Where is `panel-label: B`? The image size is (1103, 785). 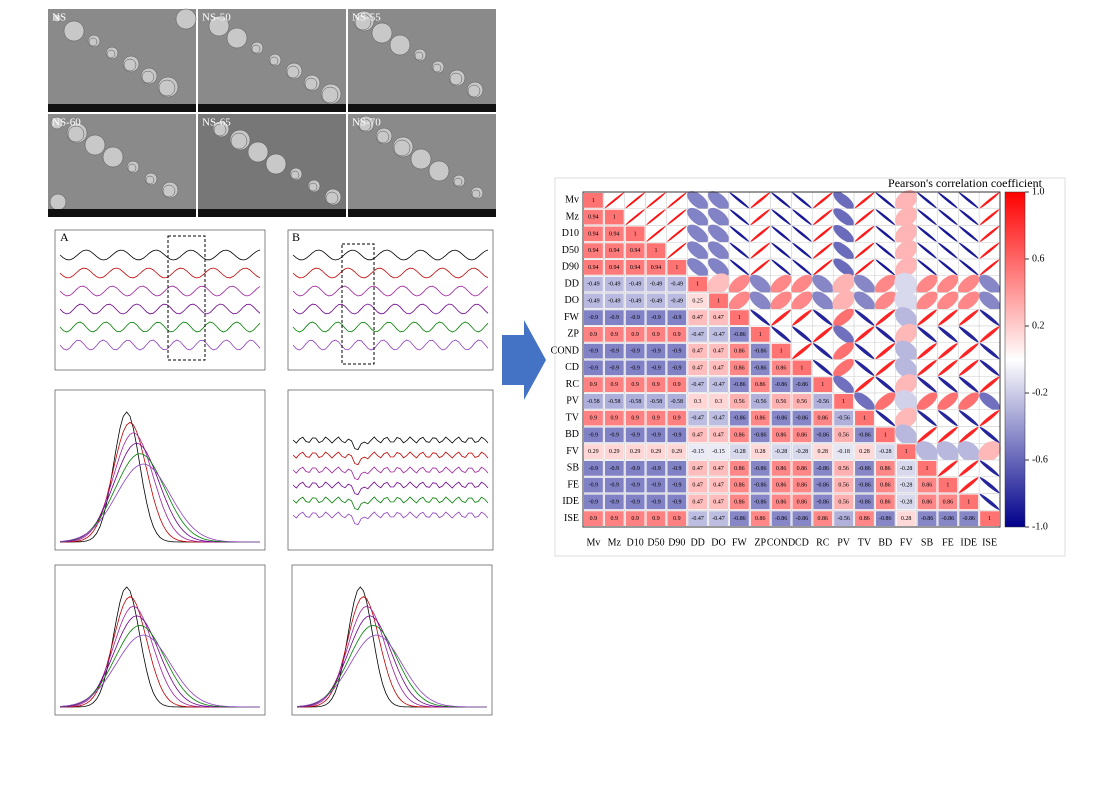 panel-label: B is located at coordinates (296, 237).